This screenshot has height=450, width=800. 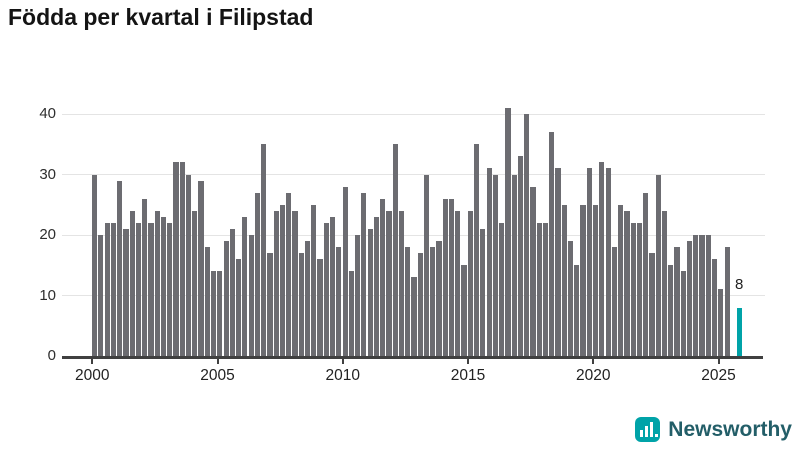 What do you see at coordinates (343, 375) in the screenshot?
I see `x-axis-tick-label: 2010` at bounding box center [343, 375].